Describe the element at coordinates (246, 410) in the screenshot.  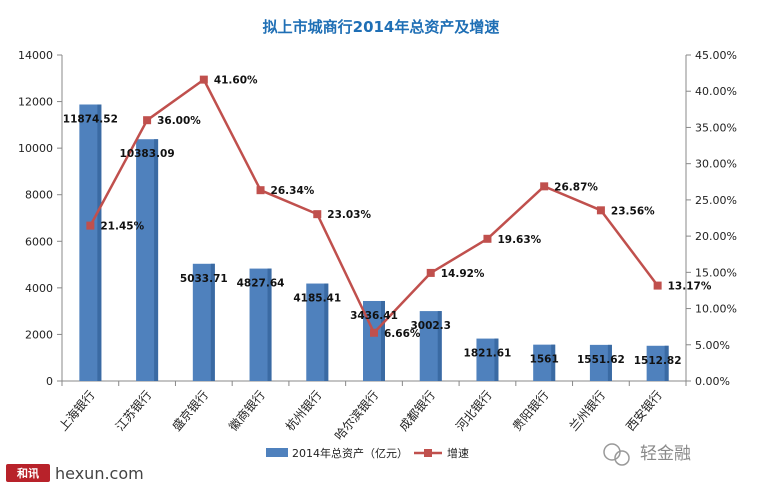
I see `x-tick-label: 徽商银行` at that location.